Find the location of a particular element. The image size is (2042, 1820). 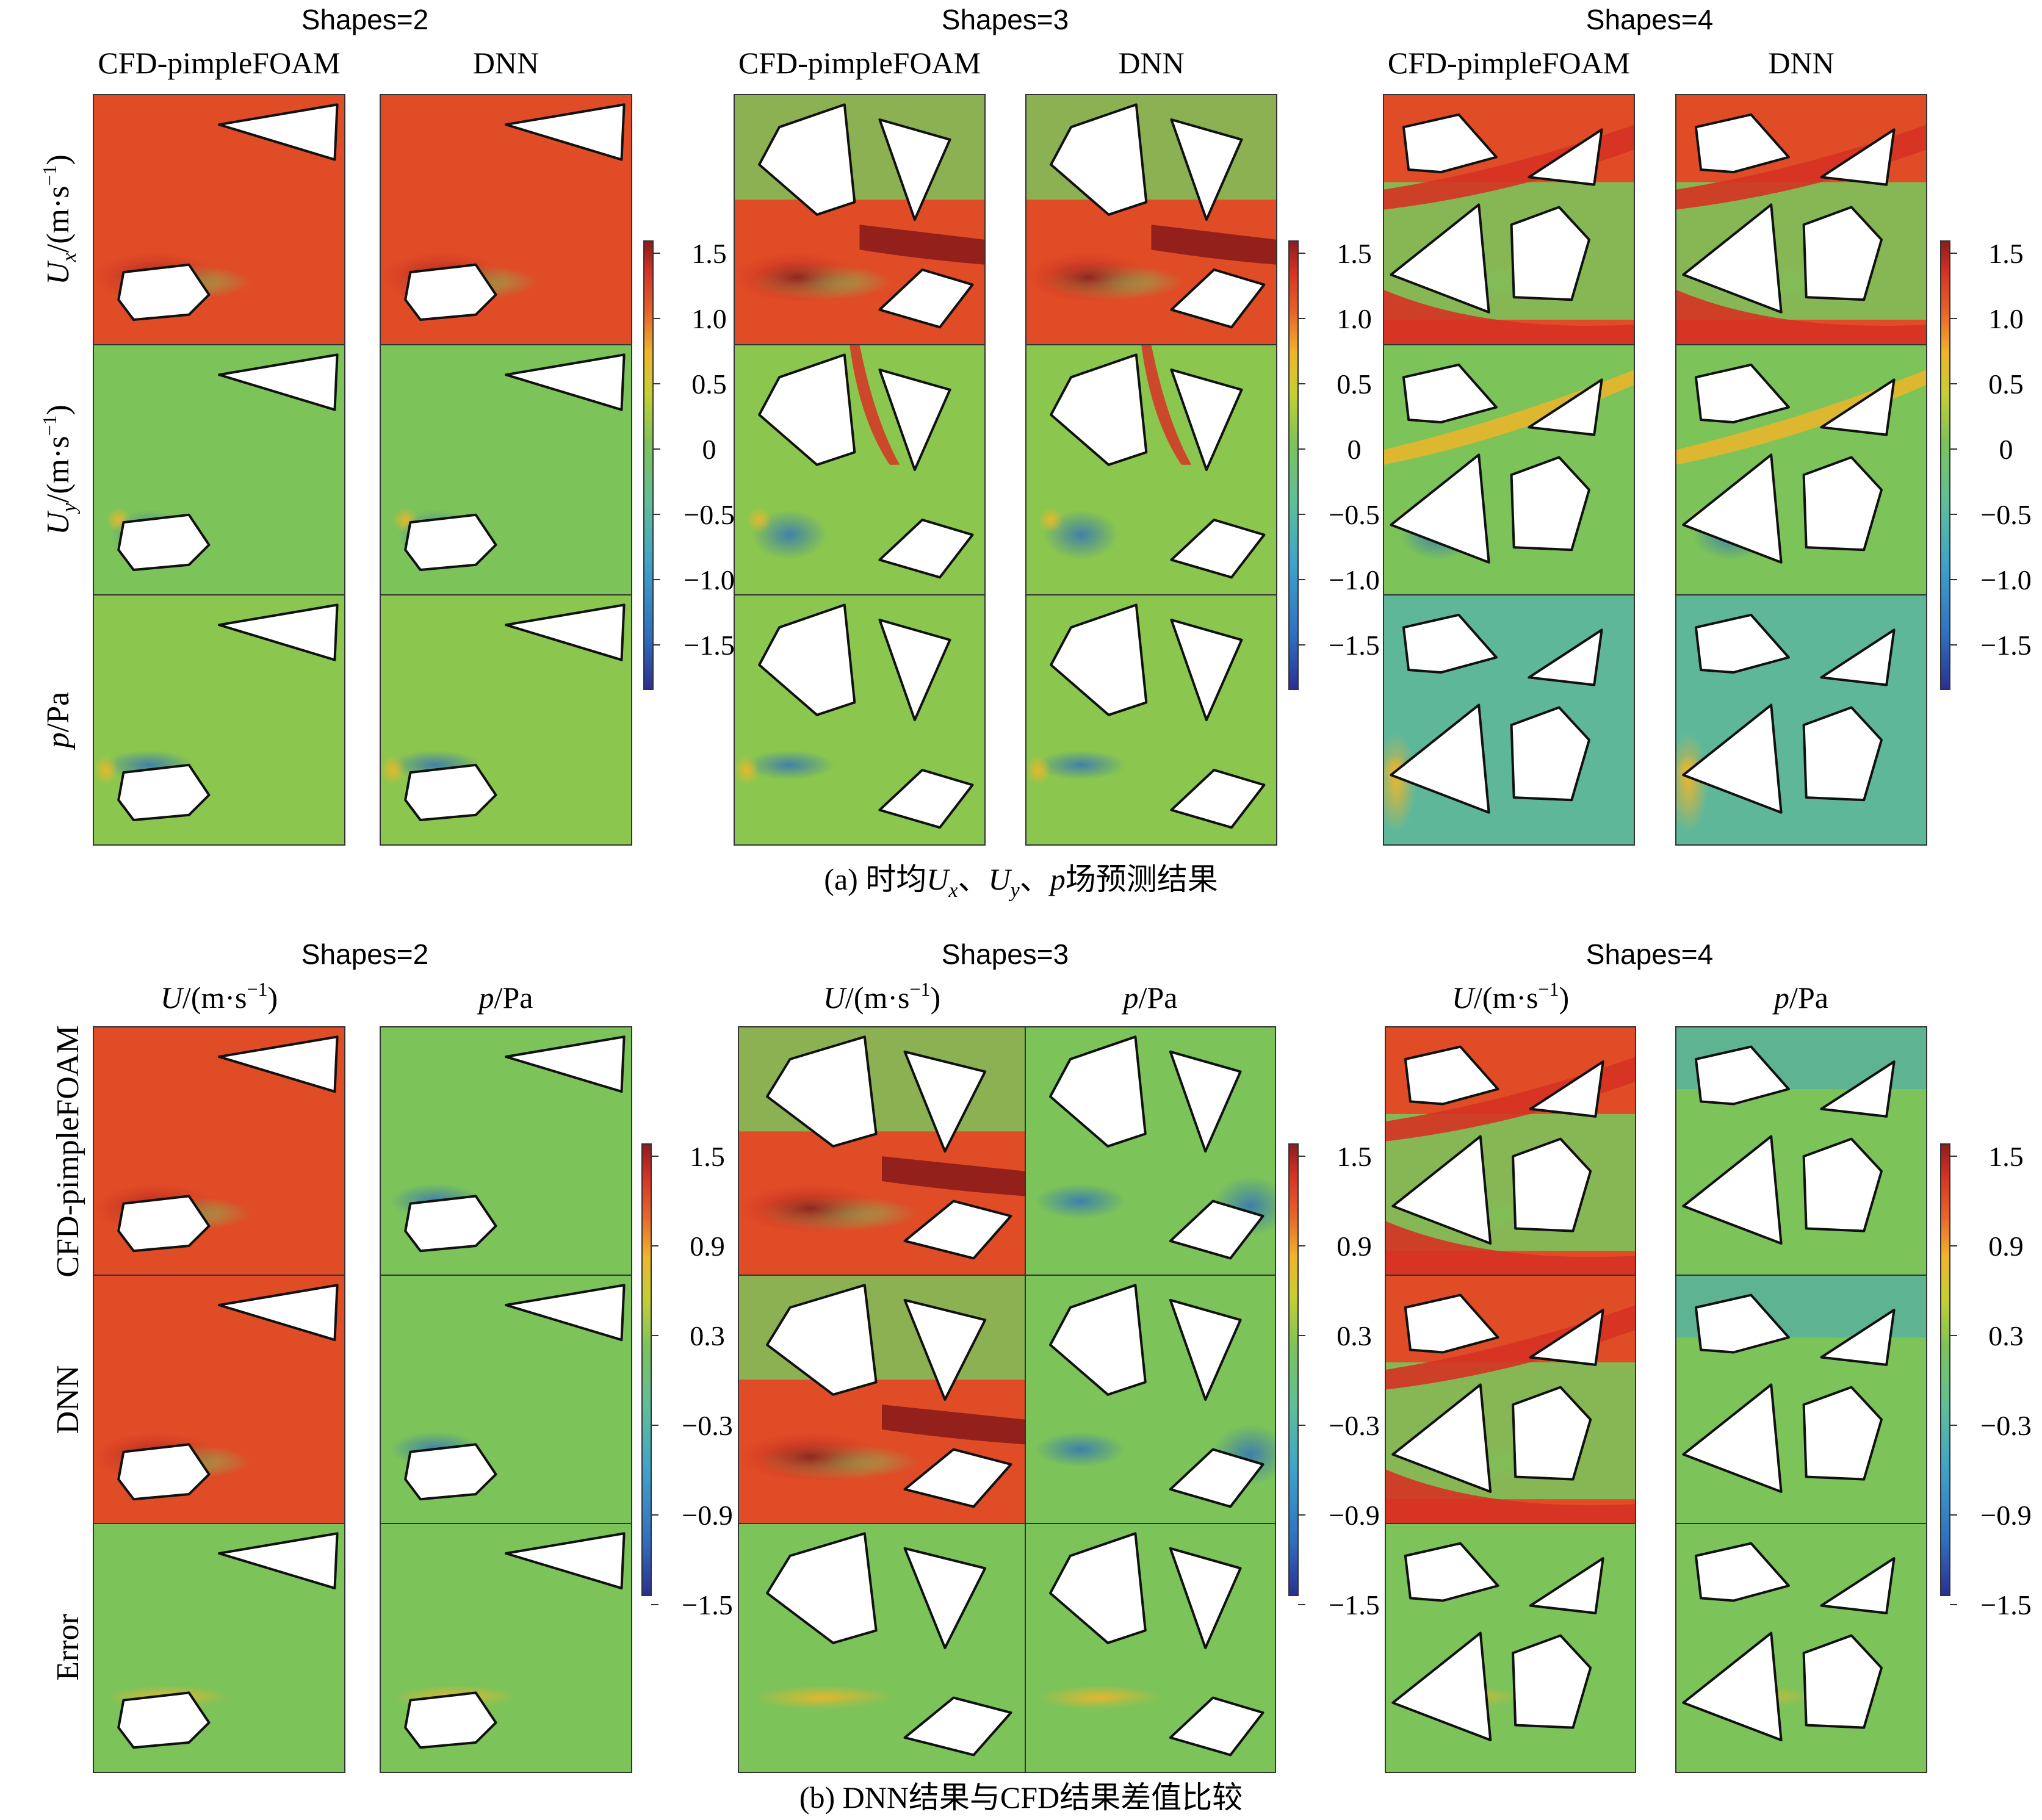

panel-a-s4-cfd-uy is located at coordinates (1509, 469).